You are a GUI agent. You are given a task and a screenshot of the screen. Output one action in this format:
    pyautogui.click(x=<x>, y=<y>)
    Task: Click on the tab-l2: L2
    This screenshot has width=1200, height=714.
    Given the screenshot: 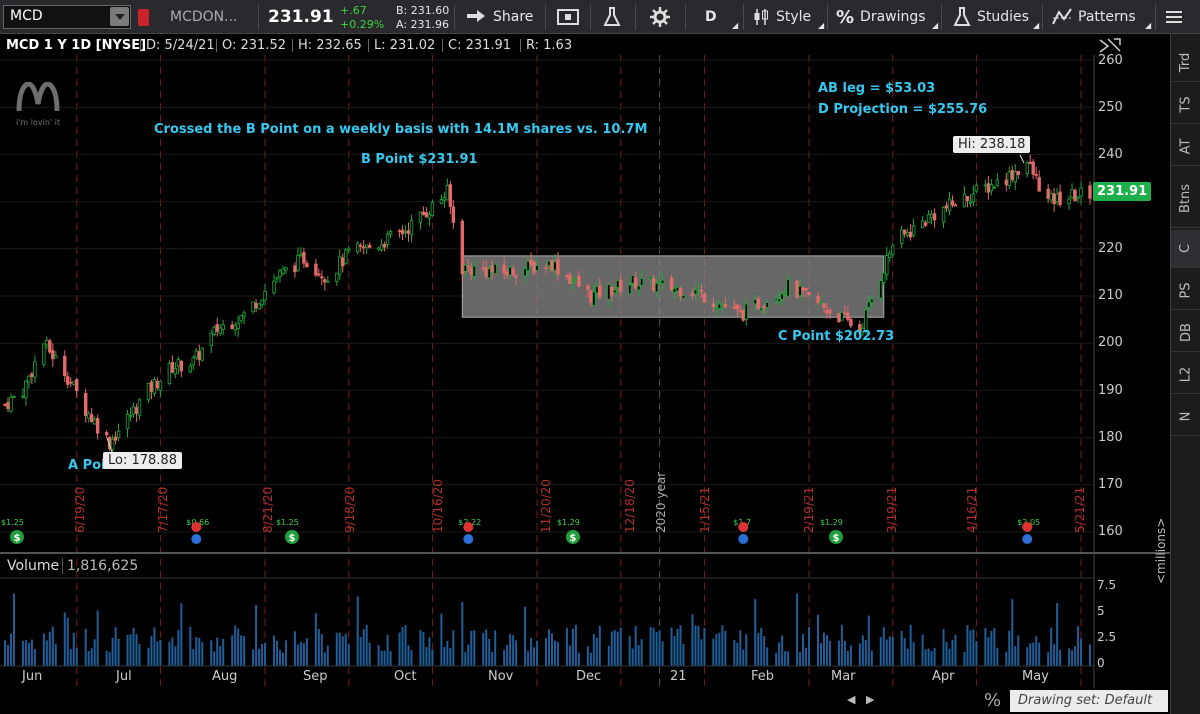 What is the action you would take?
    pyautogui.click(x=1185, y=375)
    